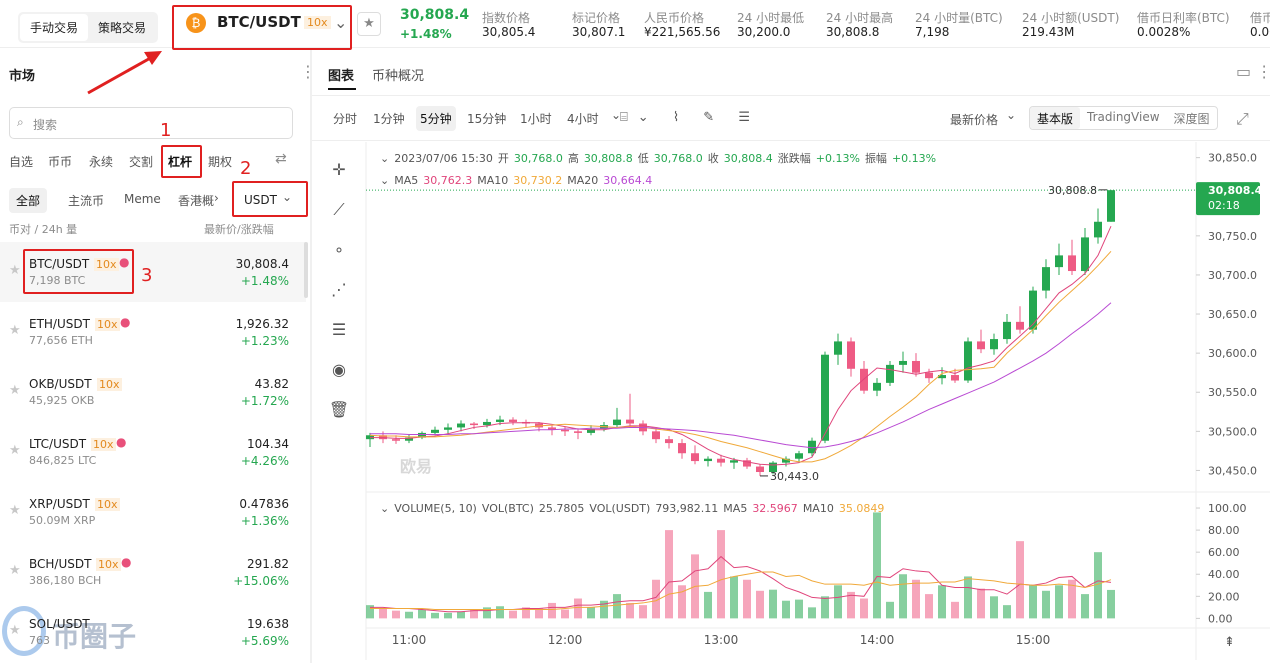  I want to click on filter: 香港概, so click(196, 201).